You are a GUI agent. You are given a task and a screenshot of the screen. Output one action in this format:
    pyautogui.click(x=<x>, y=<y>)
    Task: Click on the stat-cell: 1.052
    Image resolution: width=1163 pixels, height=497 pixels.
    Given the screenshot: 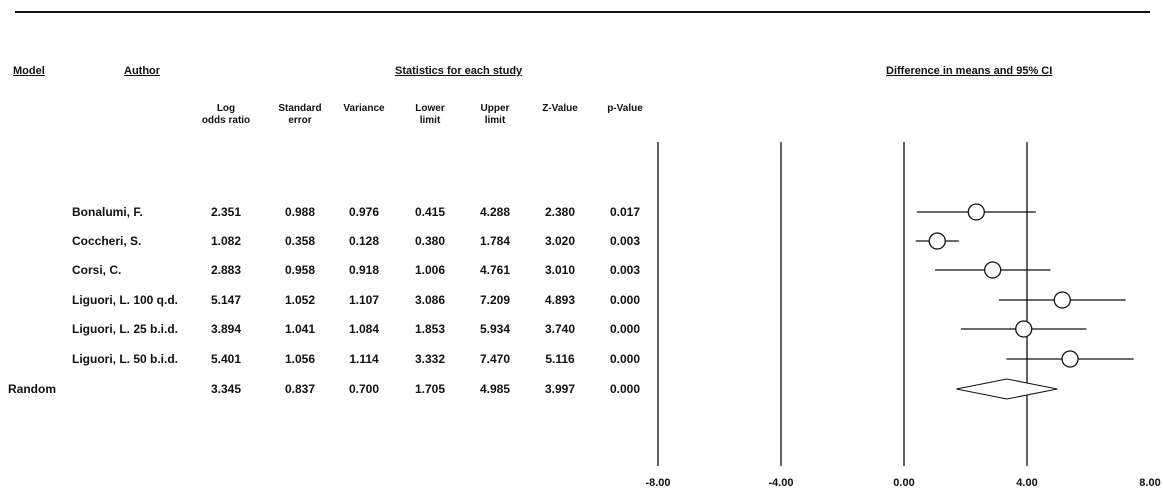 What is the action you would take?
    pyautogui.click(x=300, y=300)
    